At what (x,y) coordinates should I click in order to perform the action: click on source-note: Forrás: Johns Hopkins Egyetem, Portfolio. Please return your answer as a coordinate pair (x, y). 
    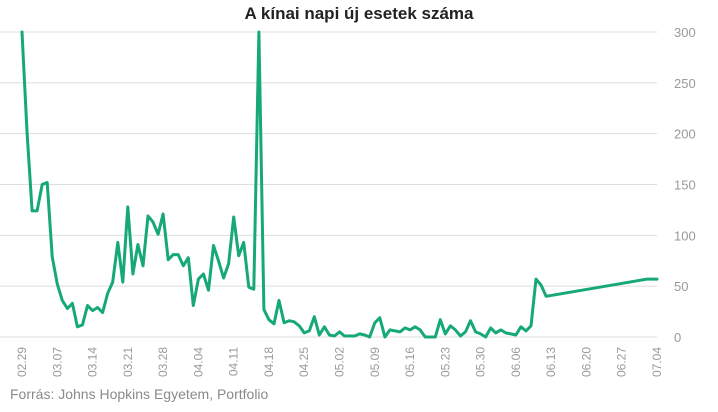
    Looking at the image, I should click on (139, 394).